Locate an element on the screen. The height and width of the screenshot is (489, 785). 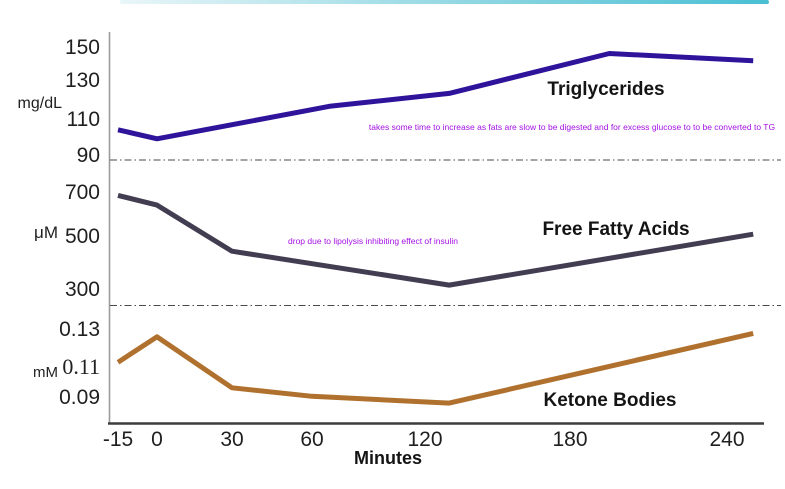
ytick-tg-130: 130 is located at coordinates (82, 80).